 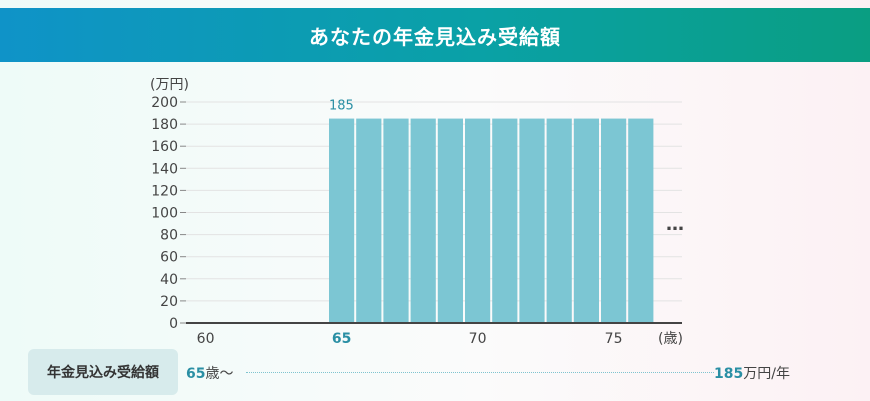 I want to click on y-tick-label-0: 0, so click(x=173, y=324).